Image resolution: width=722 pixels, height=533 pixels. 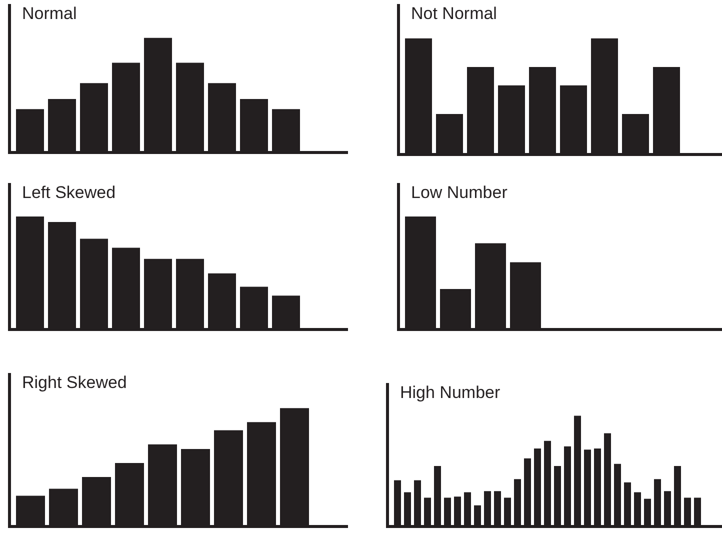 I want to click on chart-title: Not Normal, so click(x=454, y=14).